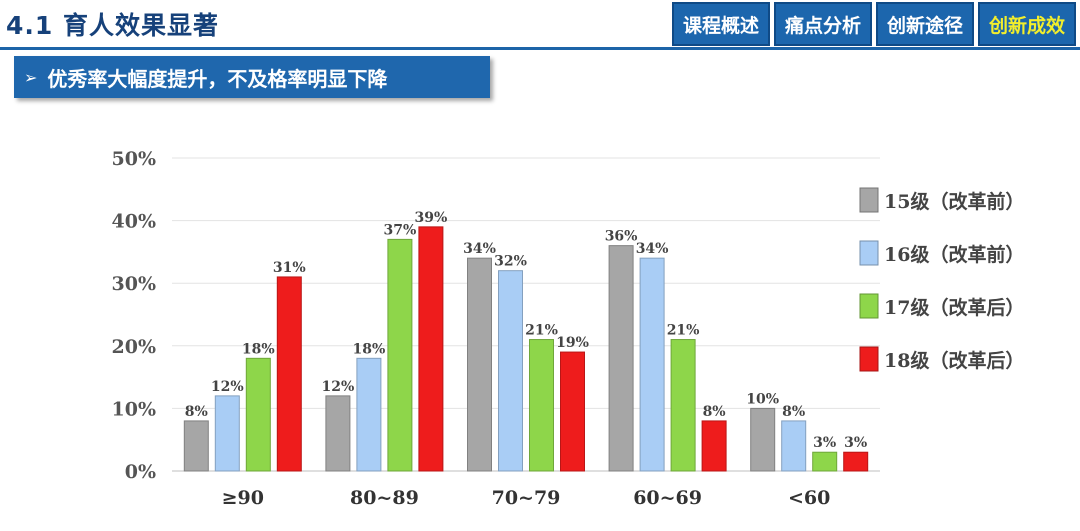  I want to click on section-nav: 课程概述 痛点分析 创新途径 创新成效, so click(873, 24).